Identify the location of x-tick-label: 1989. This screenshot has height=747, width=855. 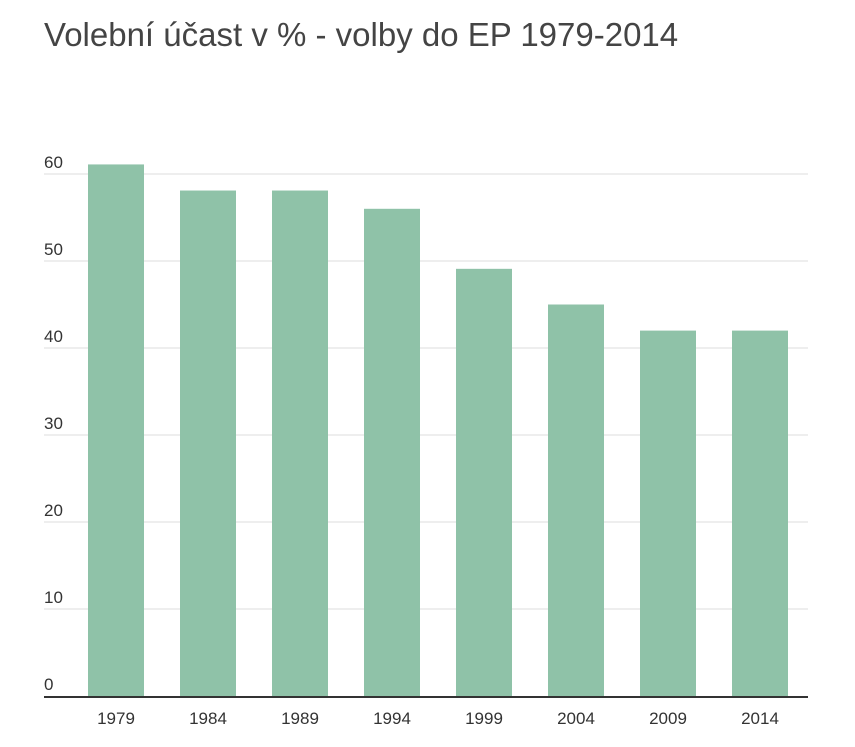
(300, 718).